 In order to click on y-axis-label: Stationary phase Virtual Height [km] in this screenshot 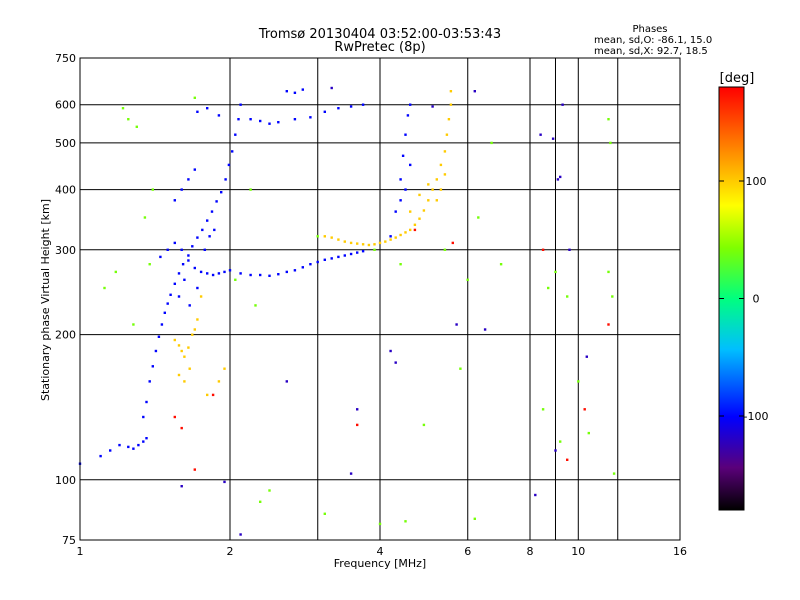, I will do `click(45, 300)`.